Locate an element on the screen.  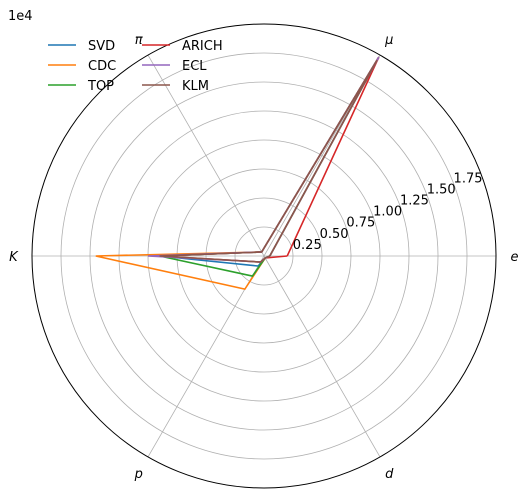
scale-offset-label: 1e4 is located at coordinates (20, 16).